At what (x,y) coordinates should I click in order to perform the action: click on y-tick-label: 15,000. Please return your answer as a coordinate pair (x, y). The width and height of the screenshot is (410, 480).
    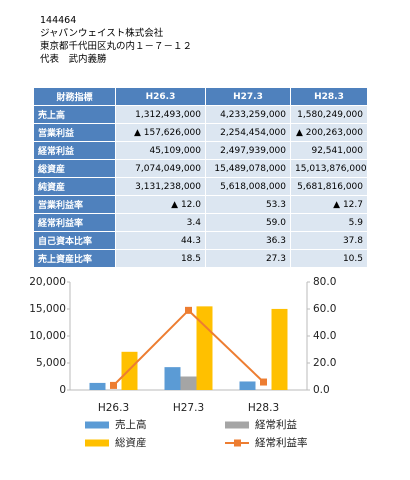
    Looking at the image, I should click on (47, 309).